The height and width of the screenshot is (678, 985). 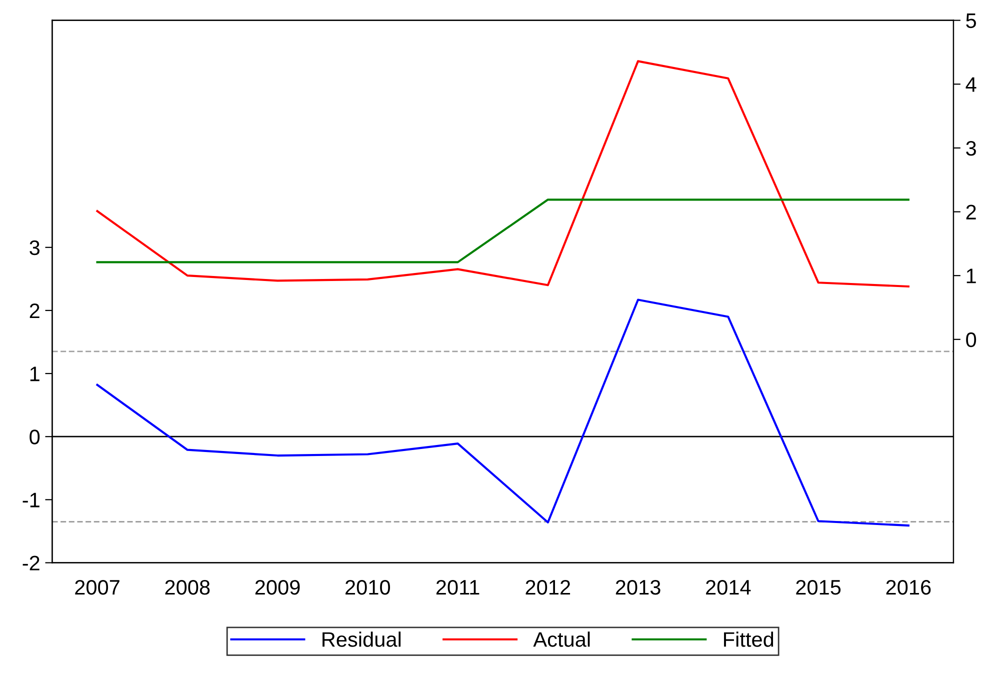 What do you see at coordinates (971, 148) in the screenshot?
I see `y2-tick-label: 3` at bounding box center [971, 148].